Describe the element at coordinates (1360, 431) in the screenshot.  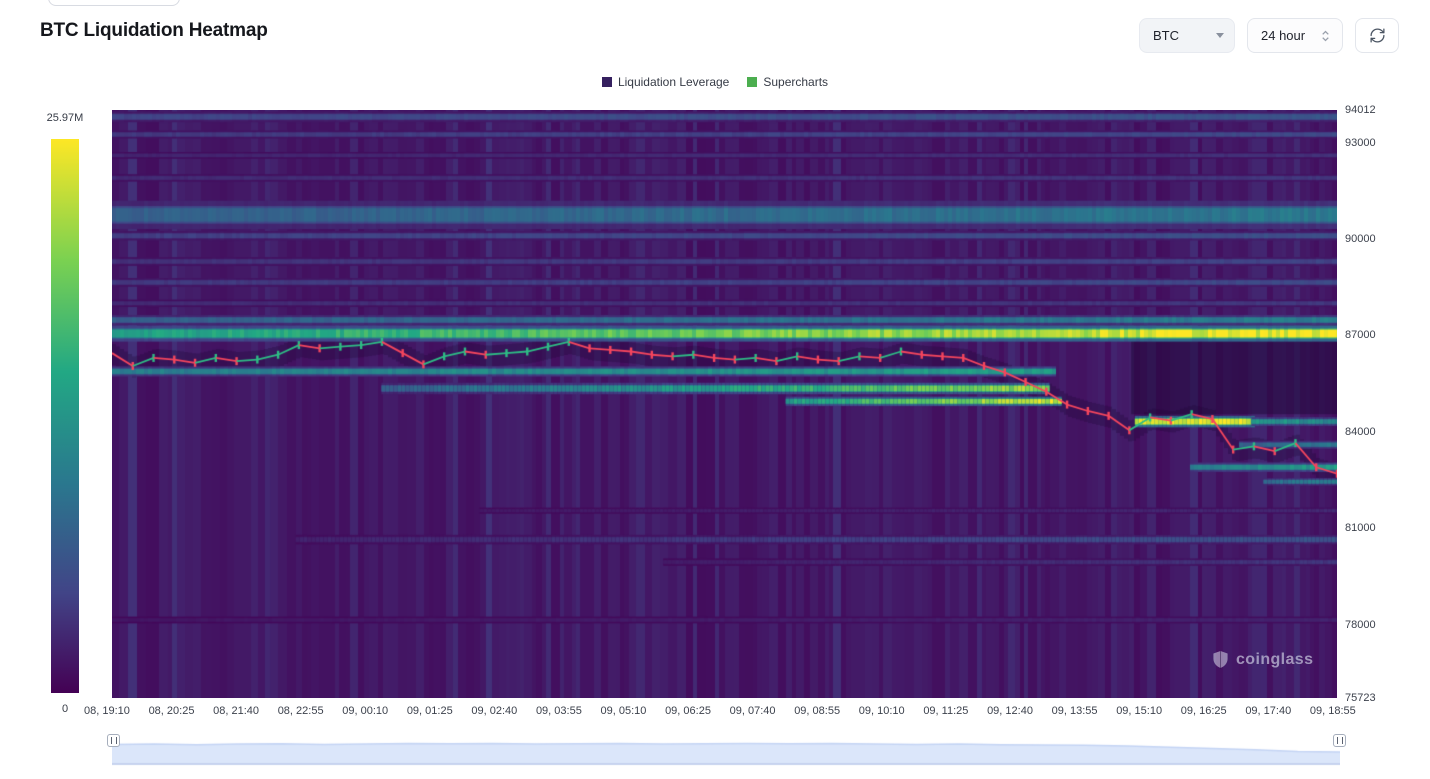
I see `y-axis-label: 84000` at that location.